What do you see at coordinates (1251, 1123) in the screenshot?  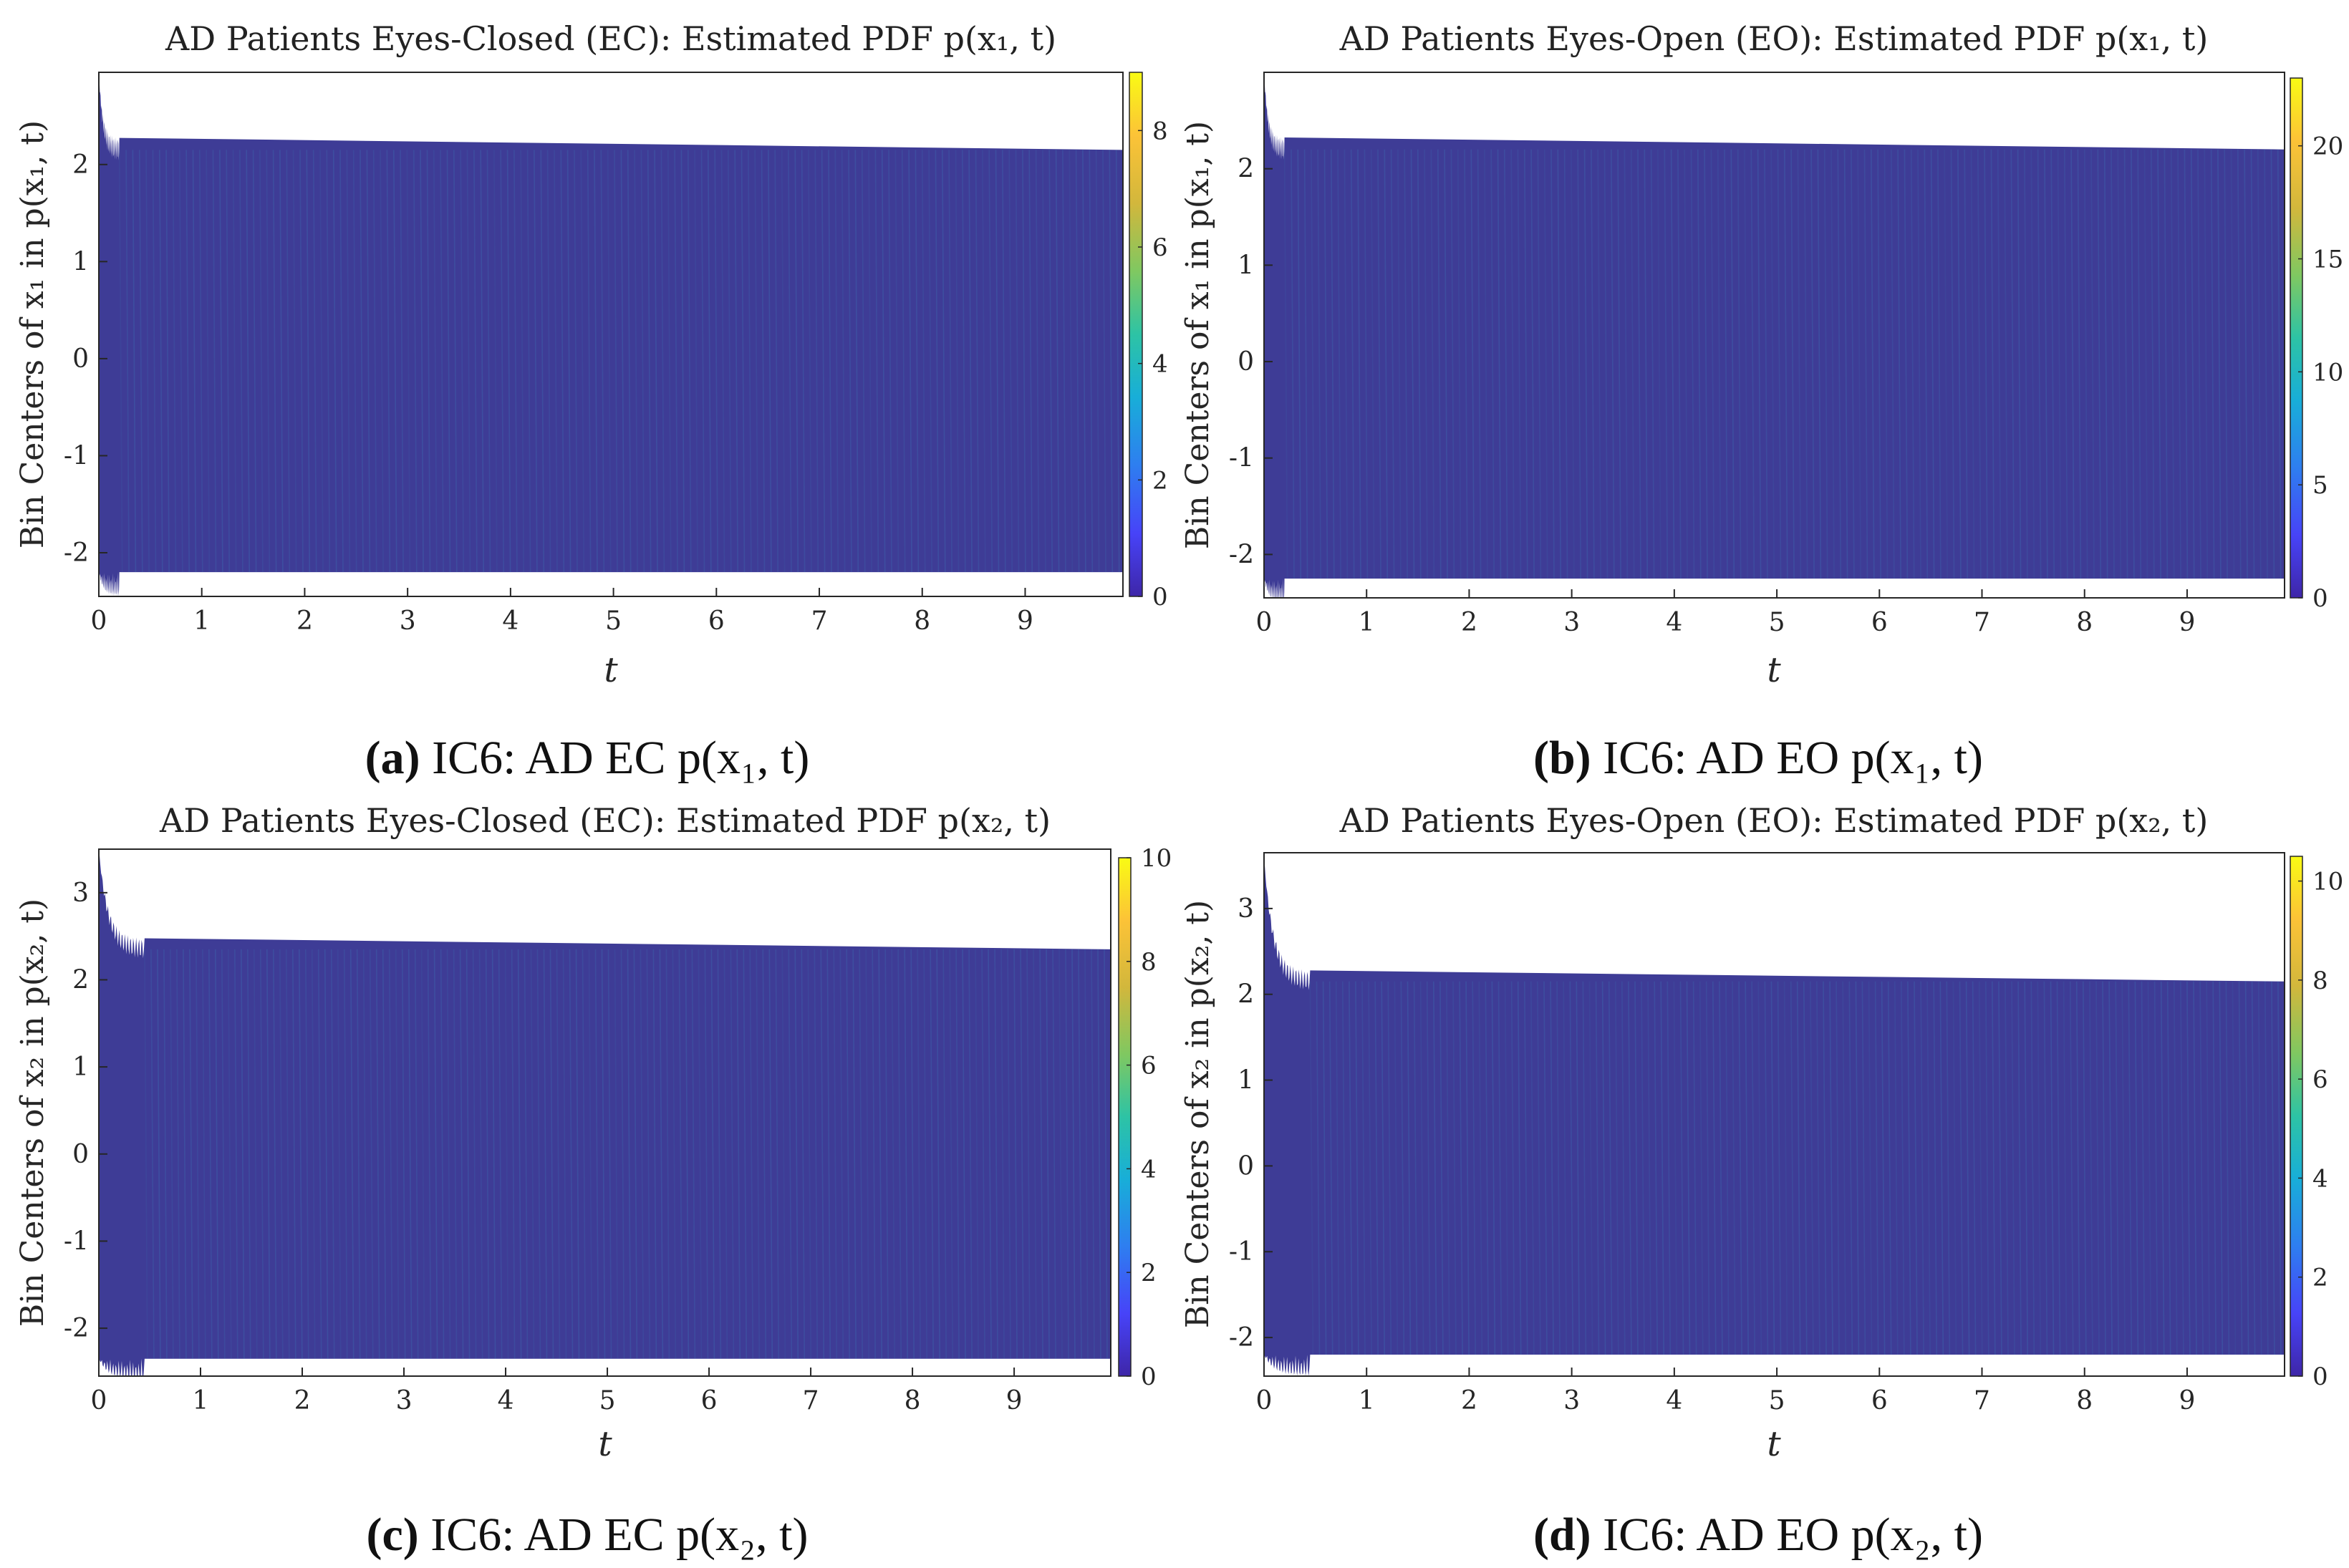 I see `y-tick-labels: -2 -1 0 1 2 3` at bounding box center [1251, 1123].